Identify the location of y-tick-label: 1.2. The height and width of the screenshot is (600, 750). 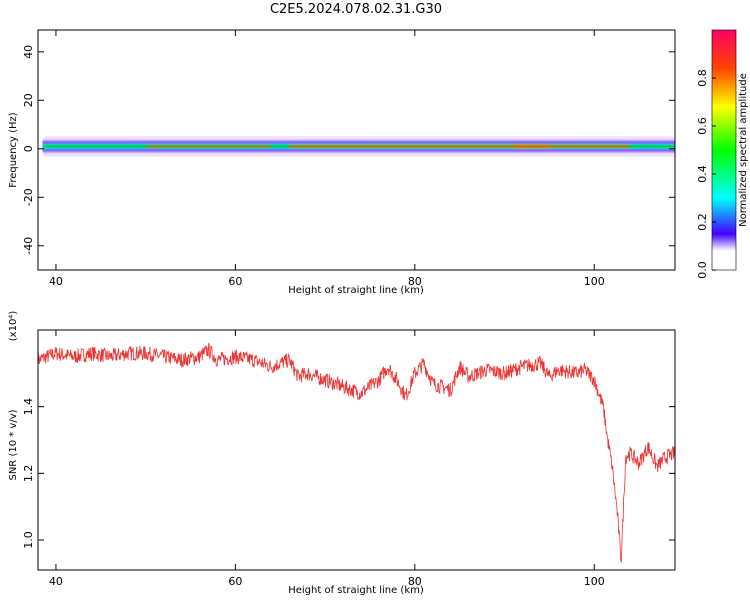
(28, 474).